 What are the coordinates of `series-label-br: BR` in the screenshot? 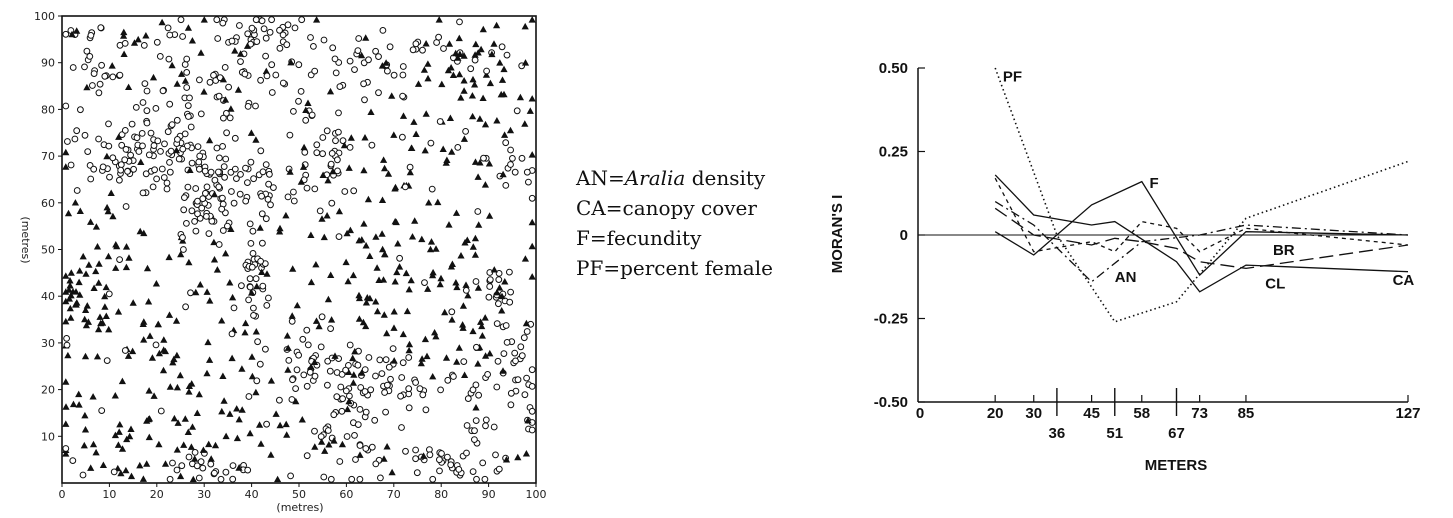 It's located at (1284, 250).